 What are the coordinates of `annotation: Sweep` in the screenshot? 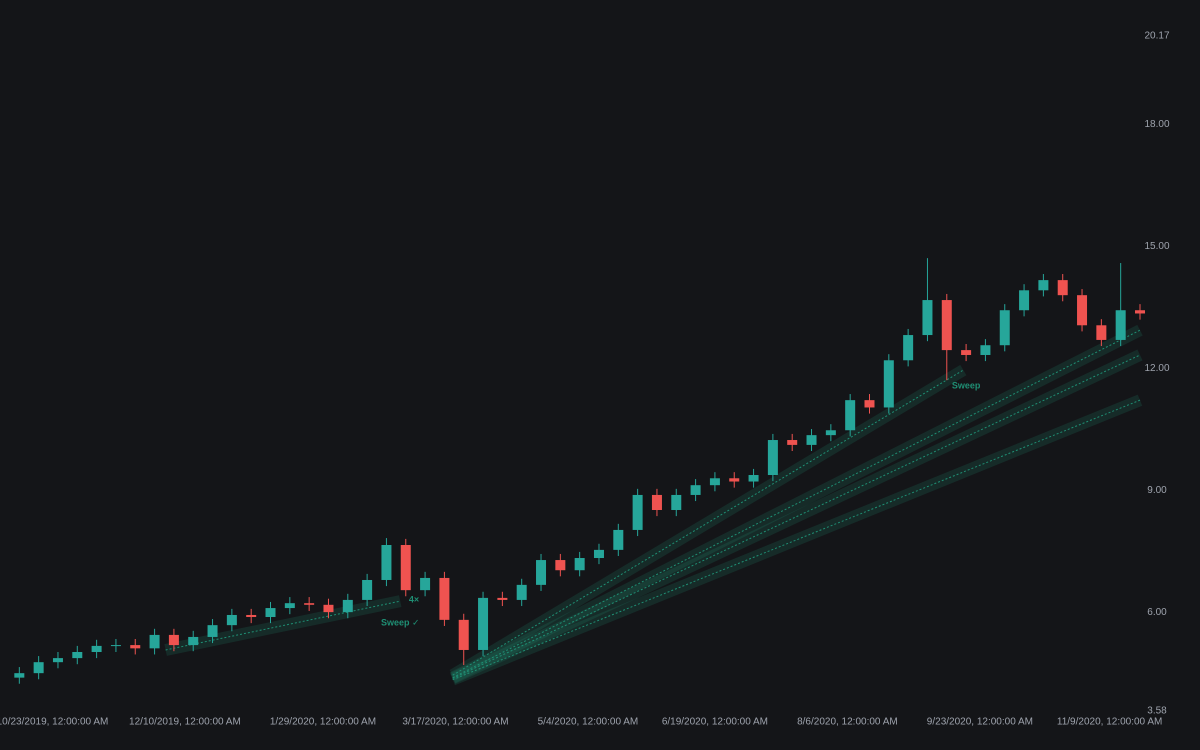 It's located at (966, 385).